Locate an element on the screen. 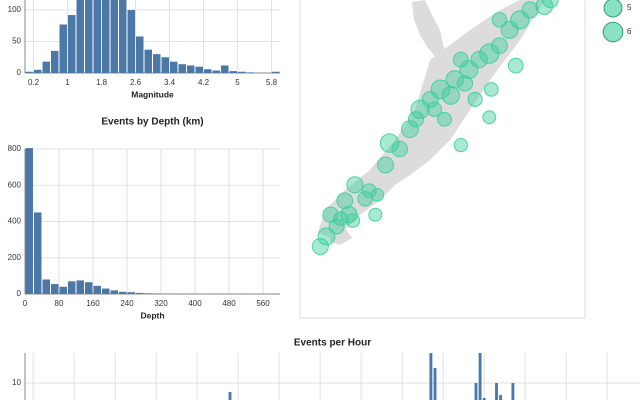 This screenshot has height=400, width=640. y-tick-label: 10 is located at coordinates (16, 382).